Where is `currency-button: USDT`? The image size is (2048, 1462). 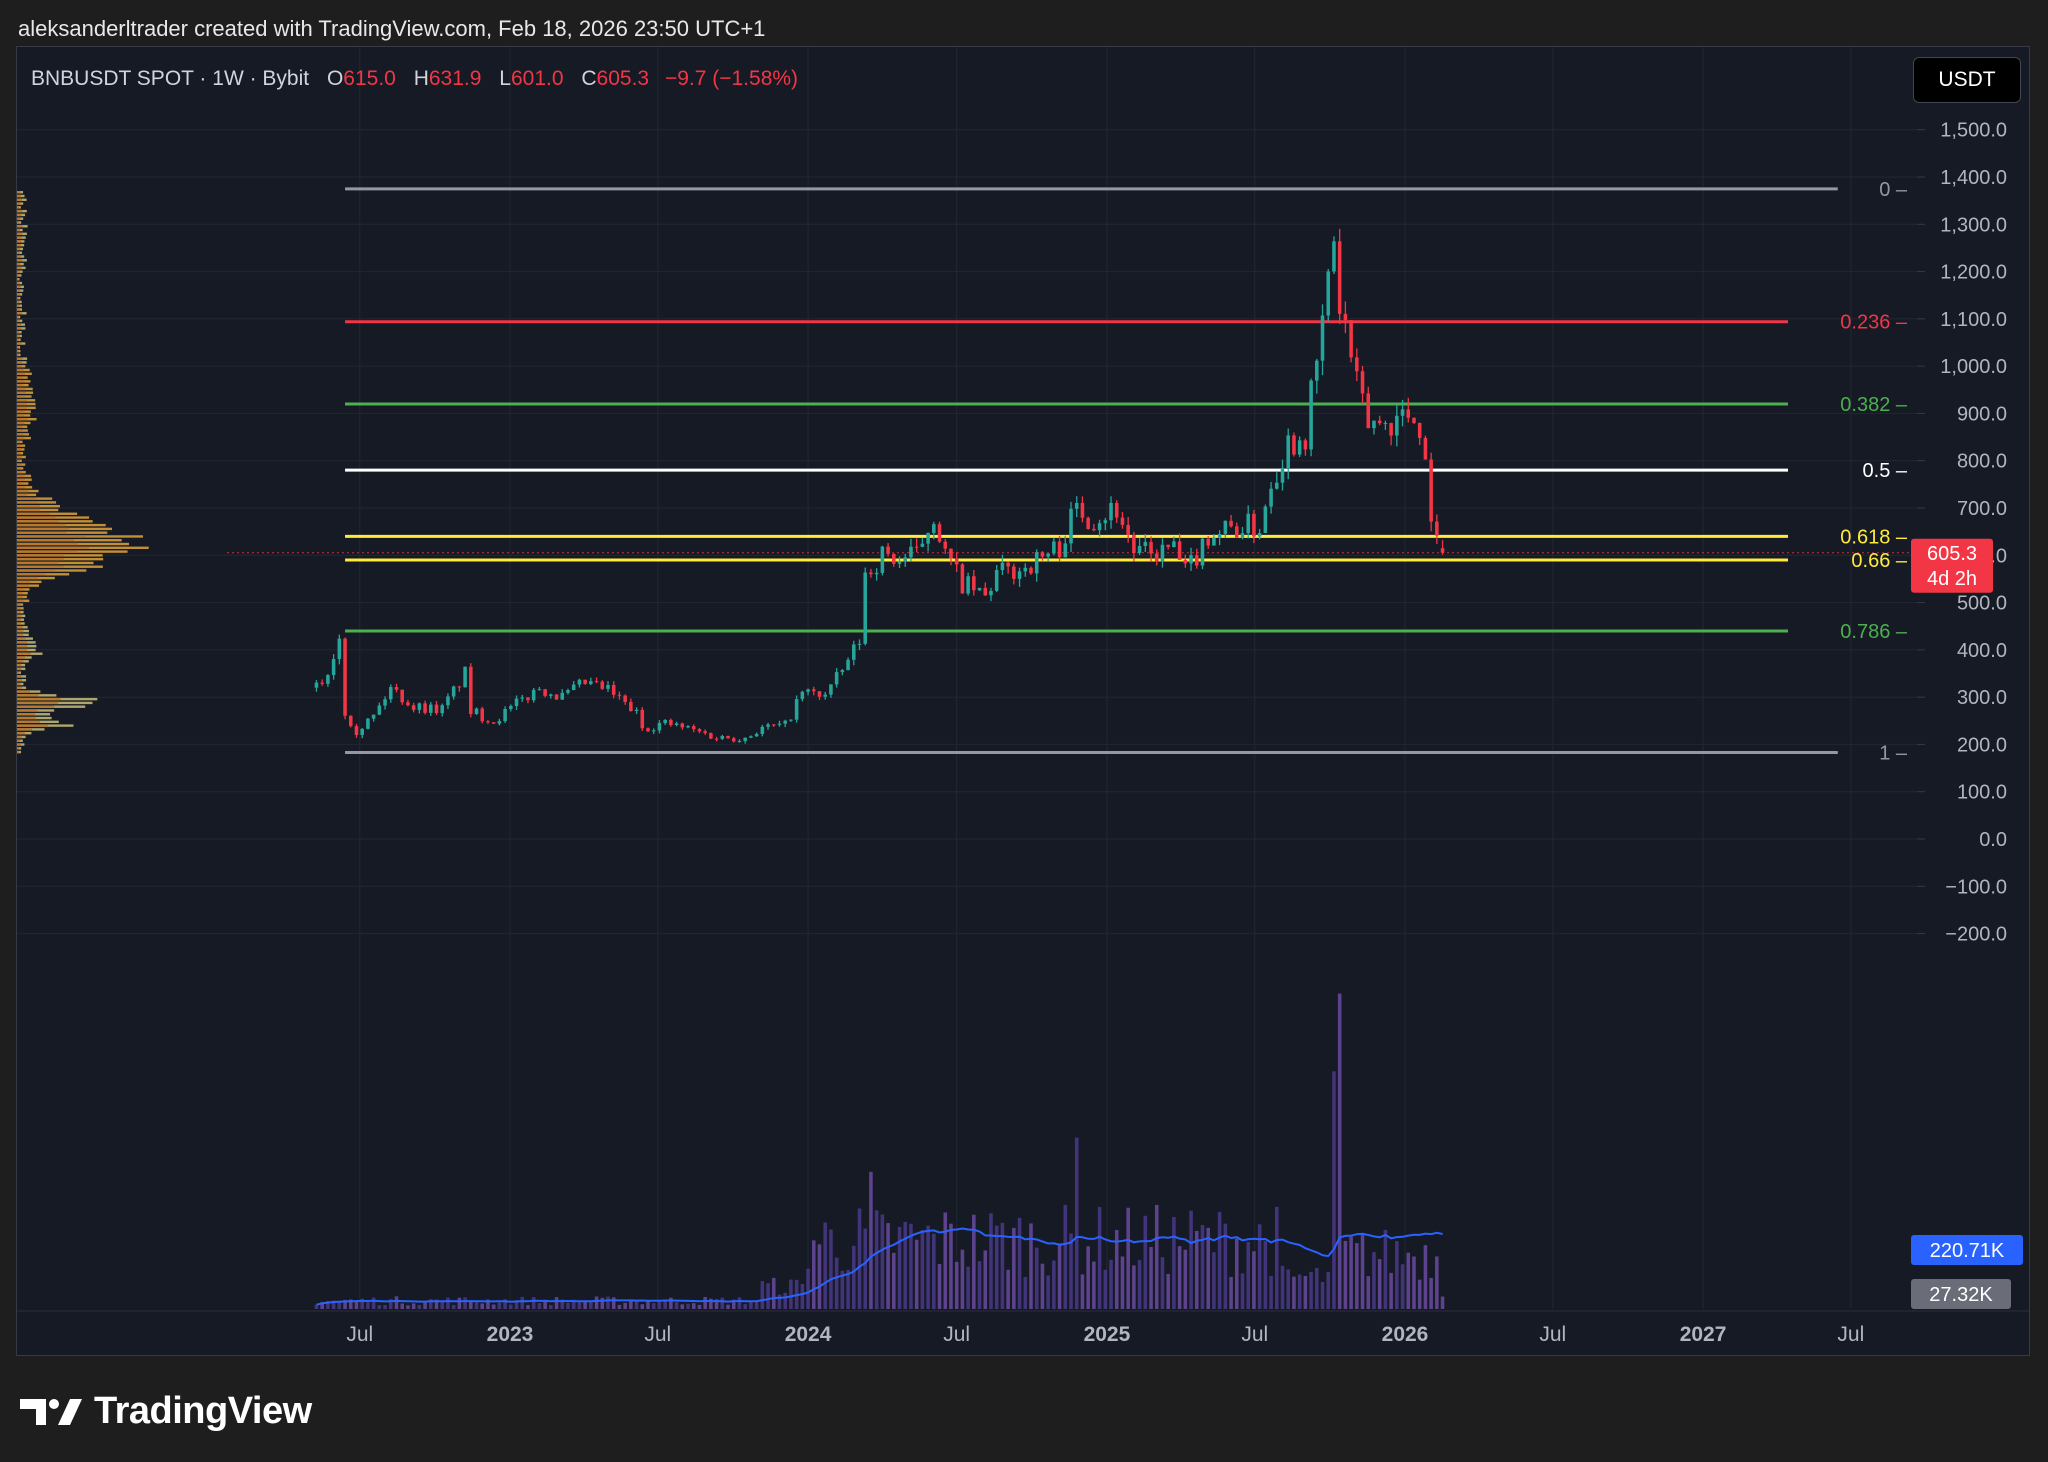 currency-button: USDT is located at coordinates (1967, 80).